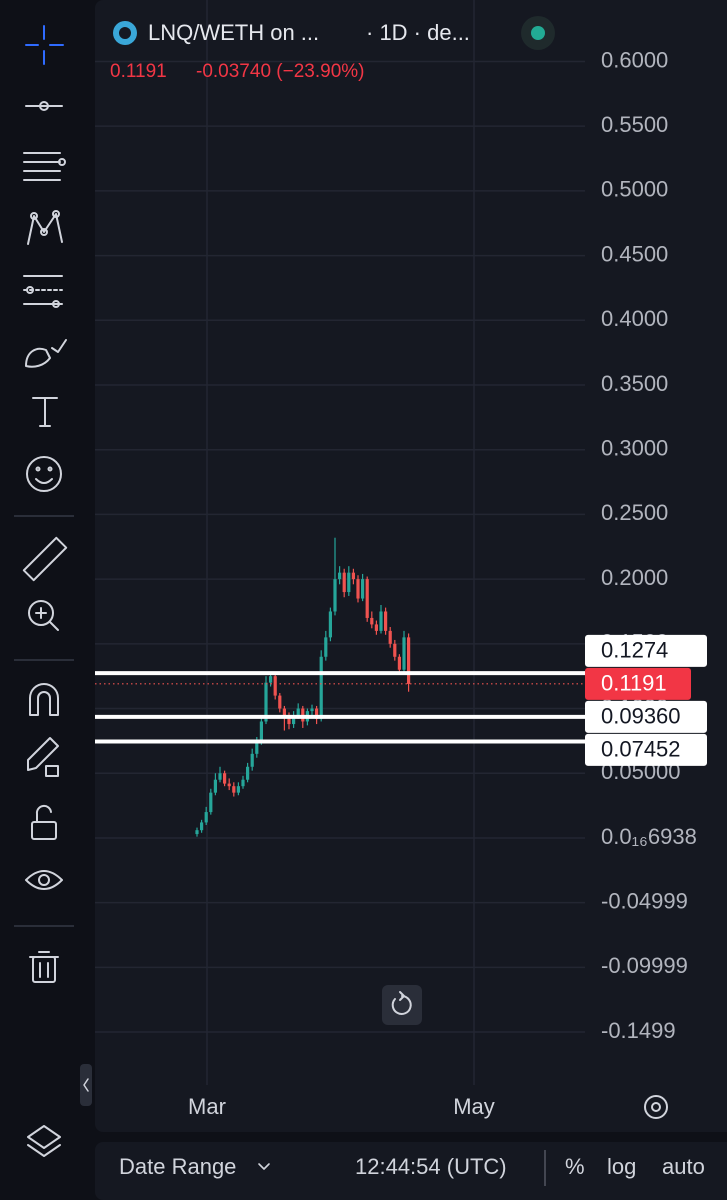 The image size is (727, 1200). What do you see at coordinates (44, 106) in the screenshot?
I see `line-tool` at bounding box center [44, 106].